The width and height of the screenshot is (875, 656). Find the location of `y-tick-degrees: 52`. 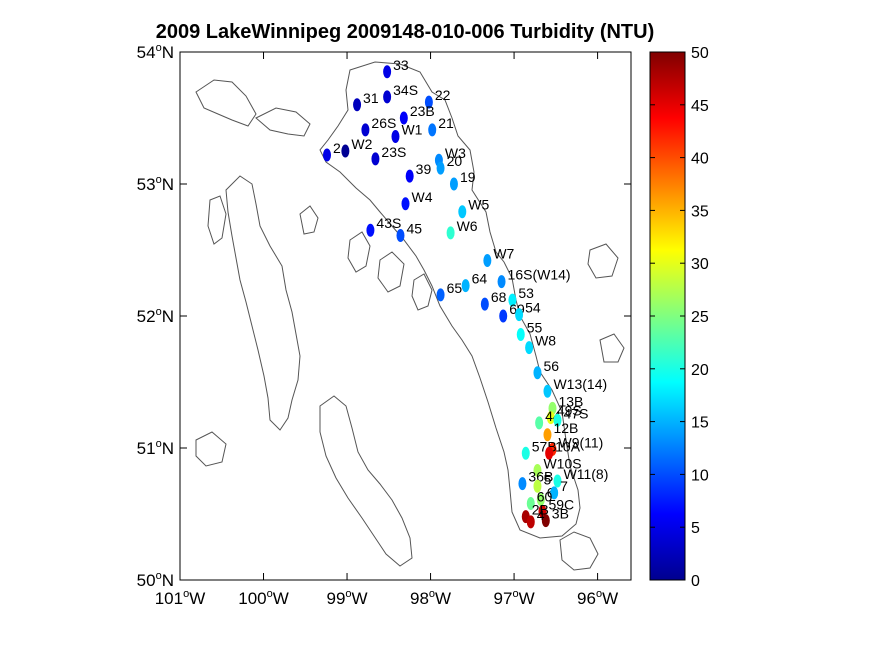

y-tick-degrees: 52 is located at coordinates (146, 316).